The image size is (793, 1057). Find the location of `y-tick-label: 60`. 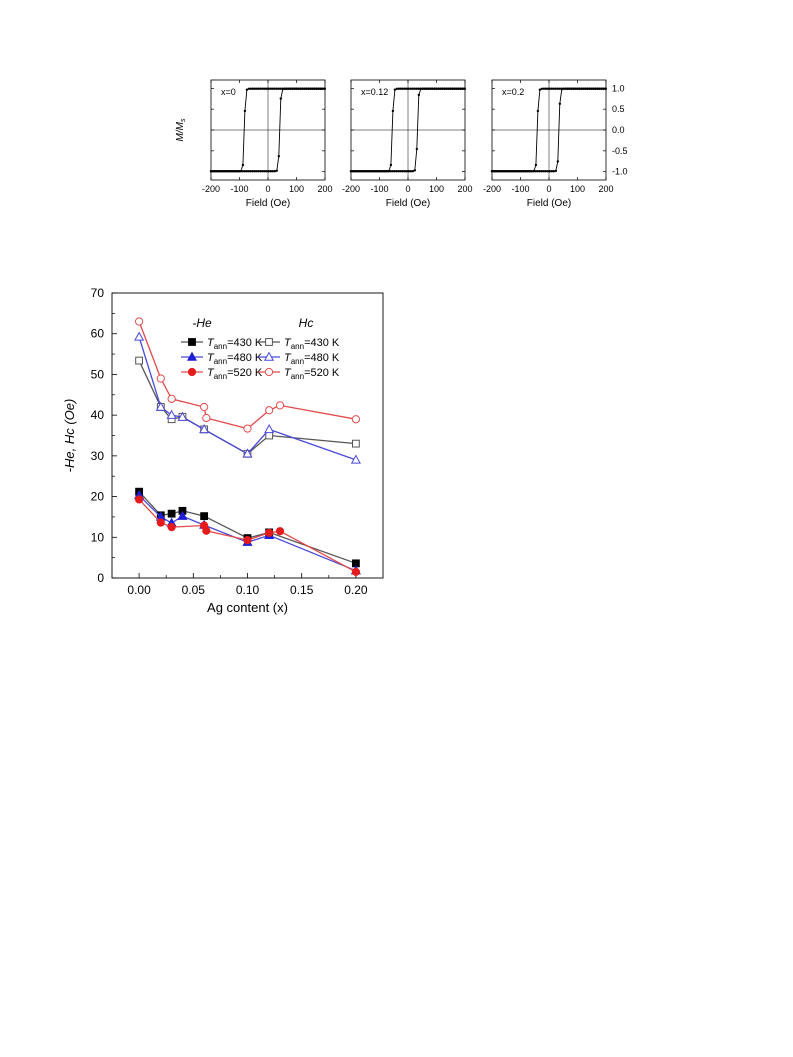

y-tick-label: 60 is located at coordinates (98, 334).